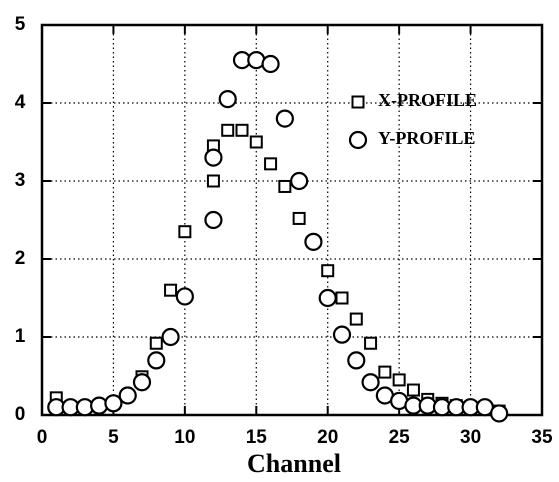  I want to click on legend-label: Y-PROFILE, so click(426, 138).